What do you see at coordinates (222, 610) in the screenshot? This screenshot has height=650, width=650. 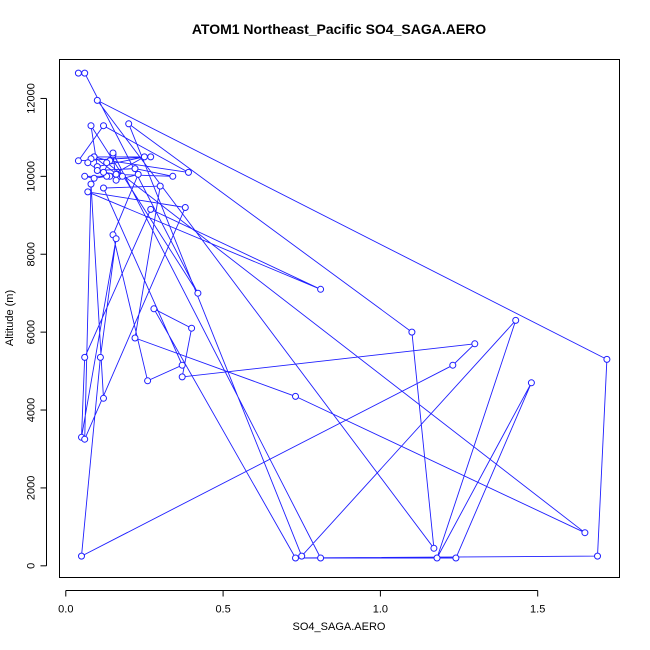 I see `x-tick-label: 0.5` at bounding box center [222, 610].